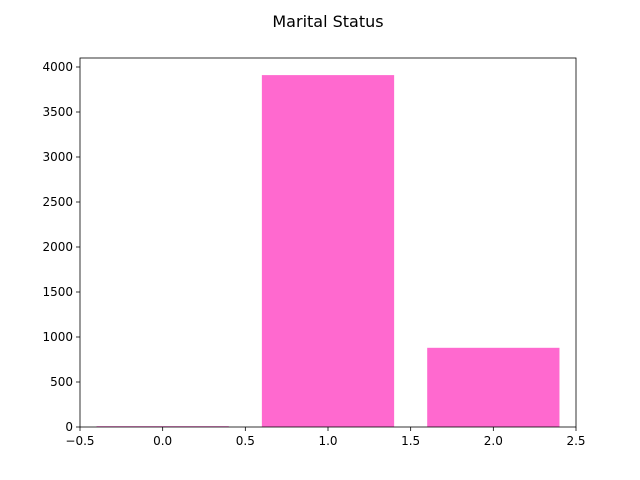  I want to click on y-tick-label: 500, so click(61, 382).